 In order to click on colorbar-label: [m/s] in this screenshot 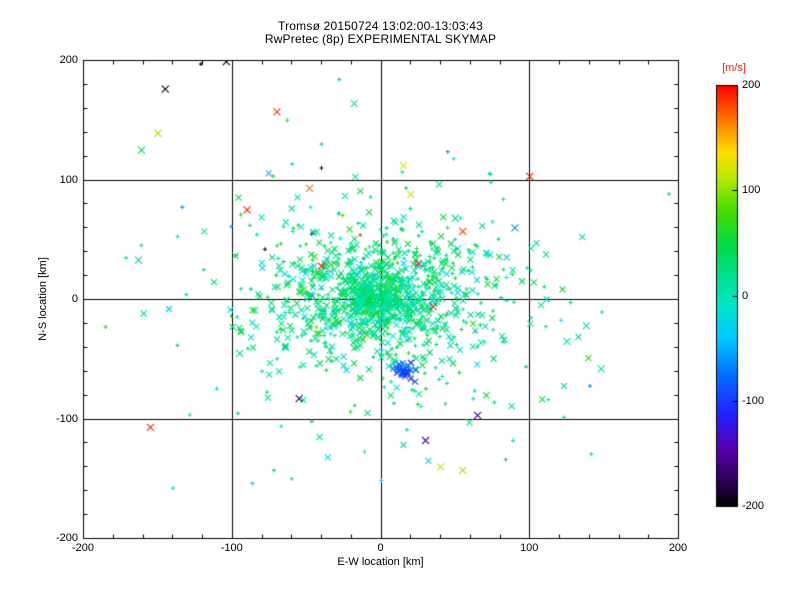, I will do `click(734, 68)`.